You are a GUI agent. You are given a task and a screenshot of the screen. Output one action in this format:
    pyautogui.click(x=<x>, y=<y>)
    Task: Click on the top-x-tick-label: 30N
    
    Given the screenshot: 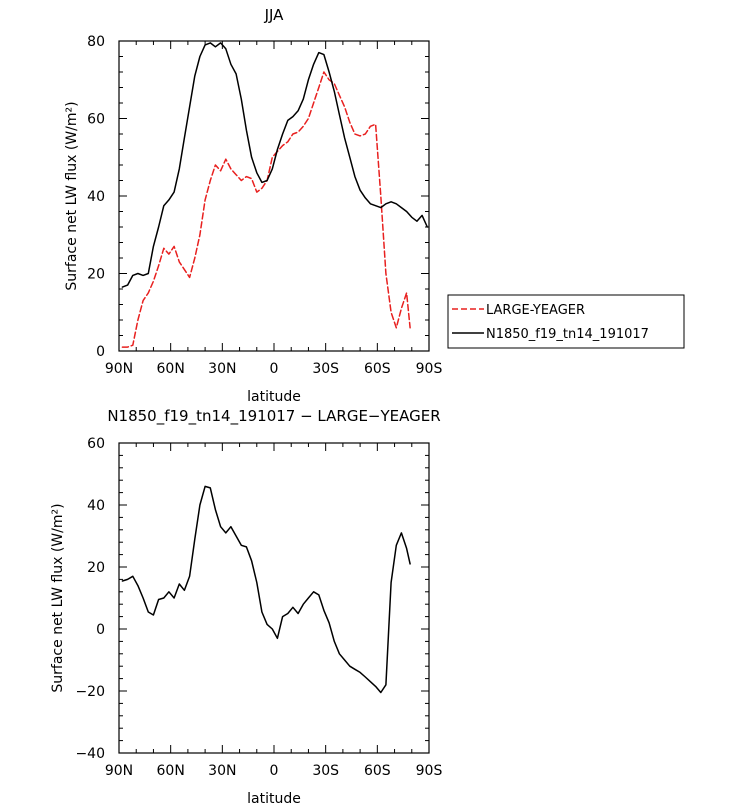 What is the action you would take?
    pyautogui.click(x=222, y=369)
    